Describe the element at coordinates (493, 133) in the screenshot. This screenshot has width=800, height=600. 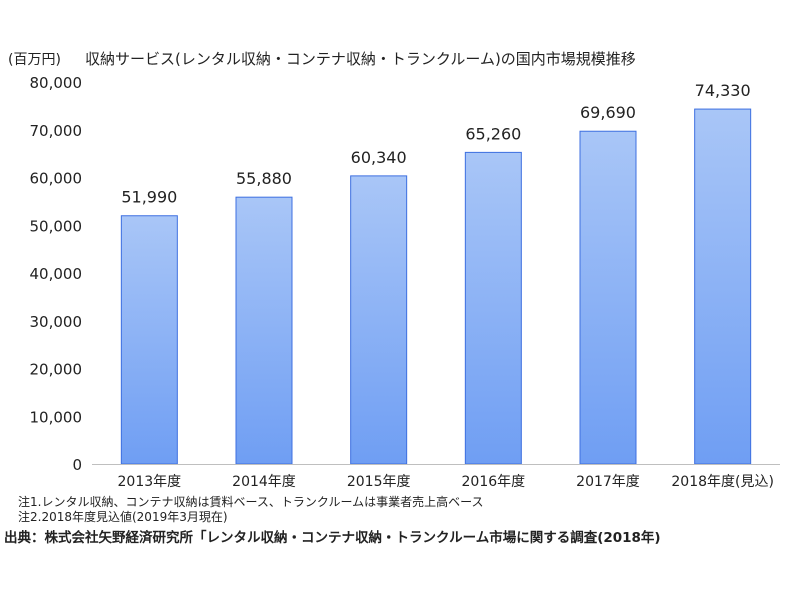
I see `bar-value-label: 65,260` at that location.